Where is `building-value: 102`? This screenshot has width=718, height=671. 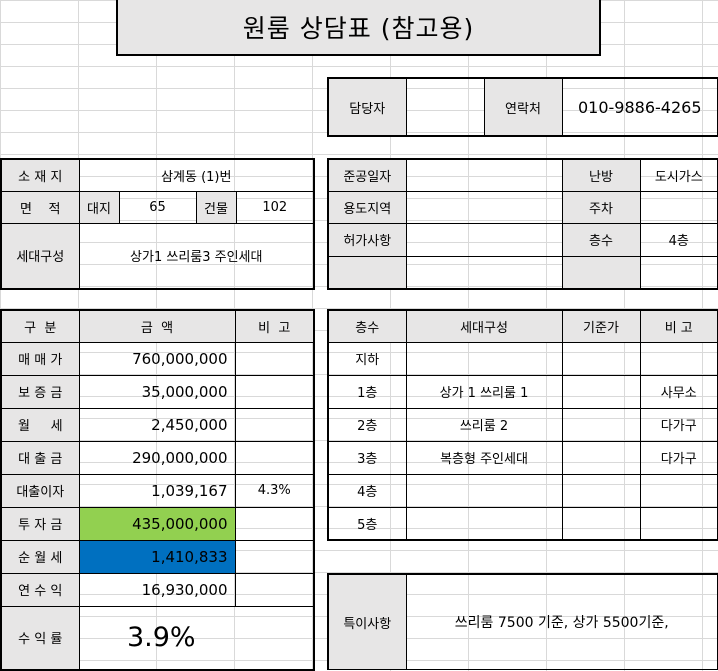 building-value: 102 is located at coordinates (275, 207).